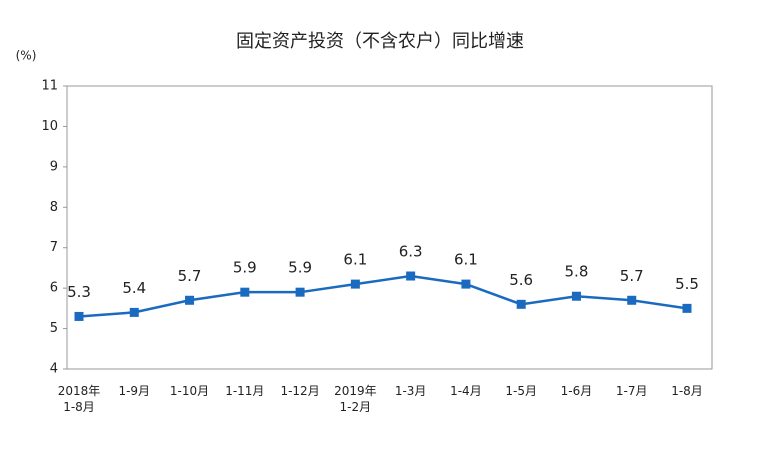  I want to click on x-tick-label: 1-4月, so click(466, 391).